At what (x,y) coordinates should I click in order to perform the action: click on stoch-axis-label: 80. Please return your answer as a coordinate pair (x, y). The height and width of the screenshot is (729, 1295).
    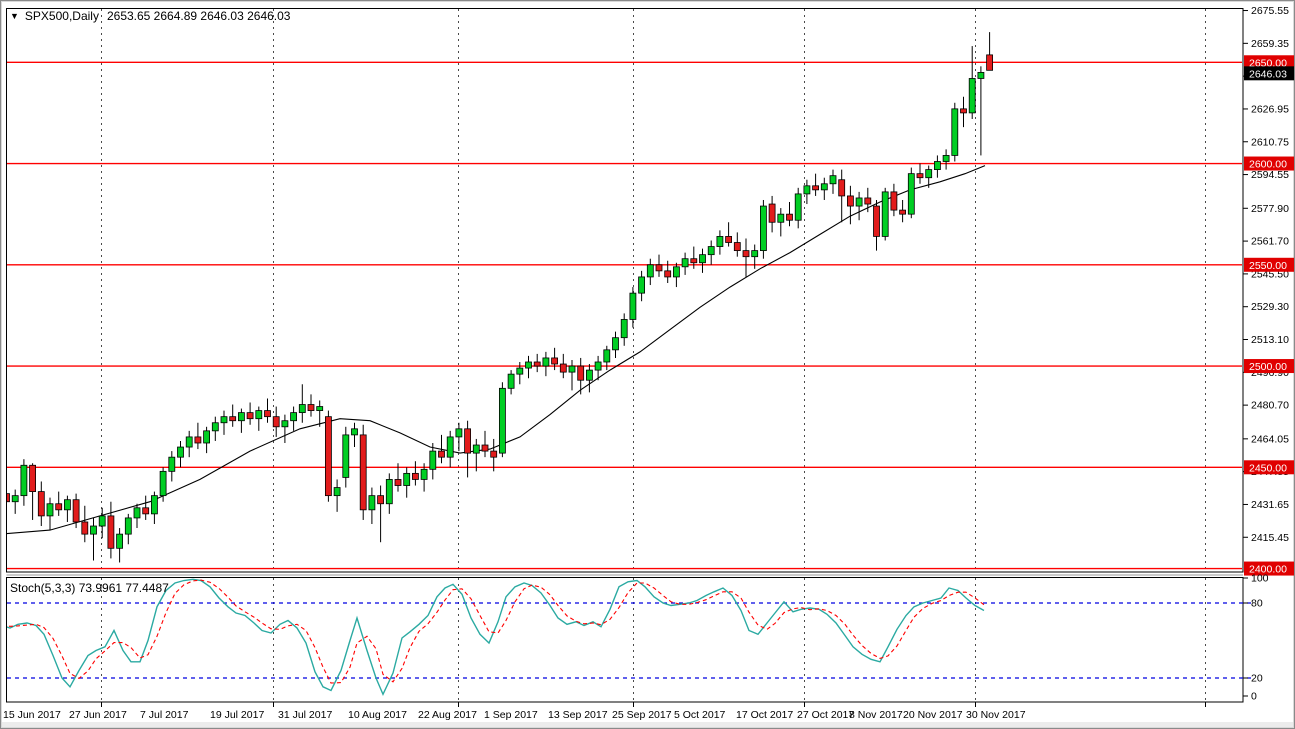
    Looking at the image, I should click on (1257, 604).